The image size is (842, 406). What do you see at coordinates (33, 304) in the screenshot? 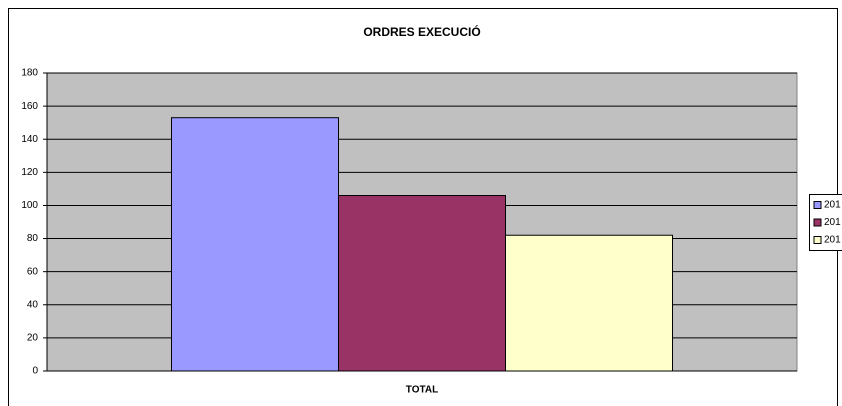
I see `y-tick-label: 40` at bounding box center [33, 304].